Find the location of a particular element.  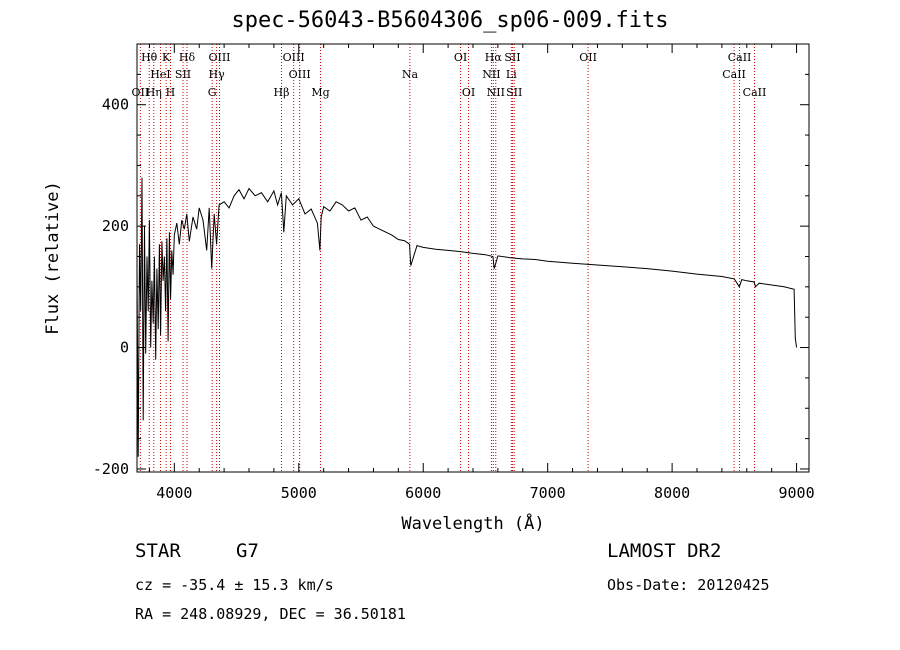

survey-name: LAMOST DR2 is located at coordinates (664, 551).